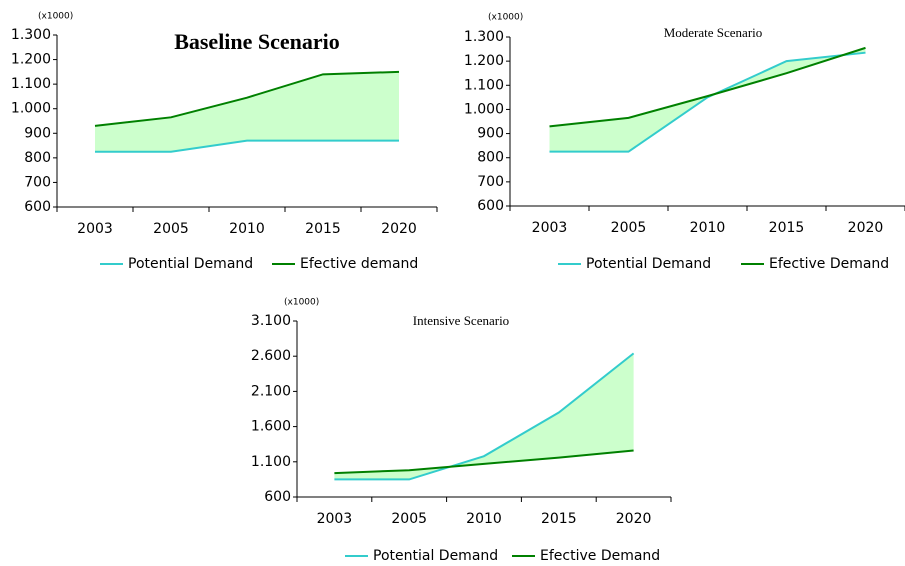 The height and width of the screenshot is (566, 905). Describe the element at coordinates (271, 356) in the screenshot. I see `y-tick-label: 2.600` at that location.